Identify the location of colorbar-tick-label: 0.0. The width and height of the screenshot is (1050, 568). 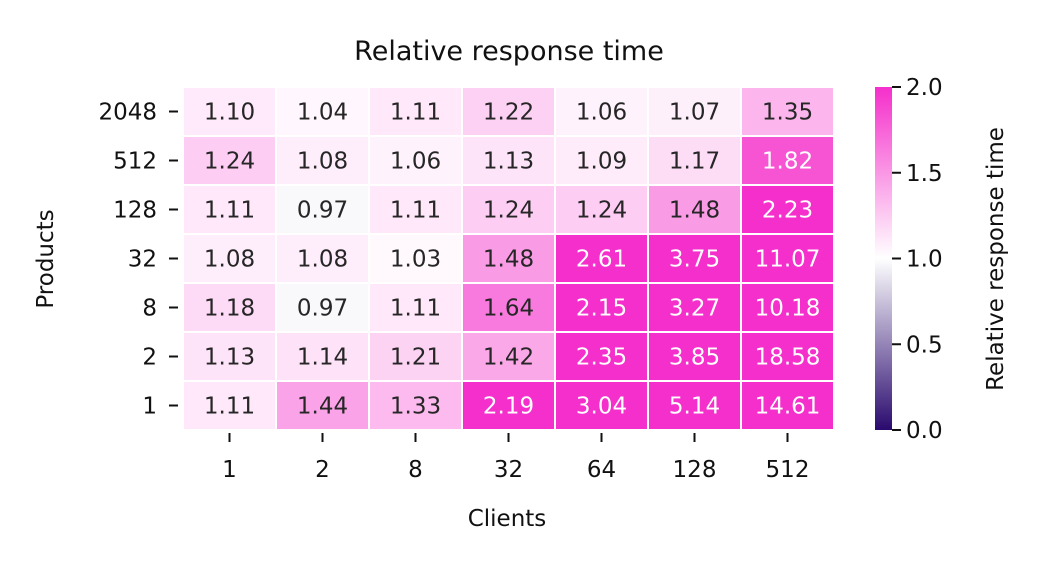
(924, 431).